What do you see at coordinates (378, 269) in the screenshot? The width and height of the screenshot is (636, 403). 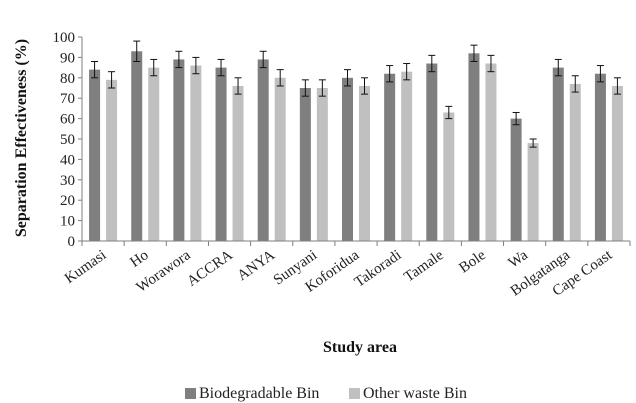 I see `x-tick-label: Takoradi` at bounding box center [378, 269].